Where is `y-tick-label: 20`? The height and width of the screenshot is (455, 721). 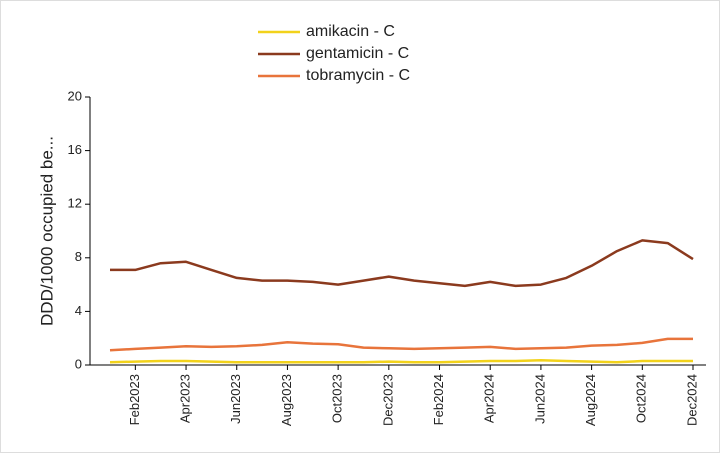 y-tick-label: 20 is located at coordinates (75, 95).